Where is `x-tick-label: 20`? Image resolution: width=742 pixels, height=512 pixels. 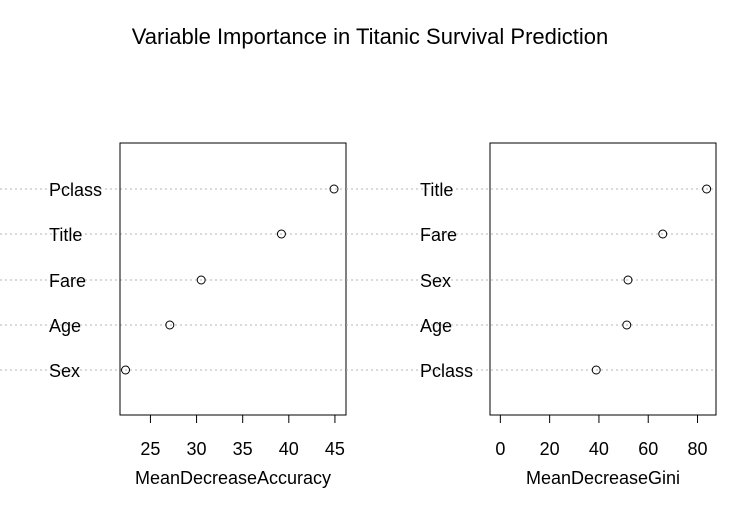
x-tick-label: 20 is located at coordinates (550, 449).